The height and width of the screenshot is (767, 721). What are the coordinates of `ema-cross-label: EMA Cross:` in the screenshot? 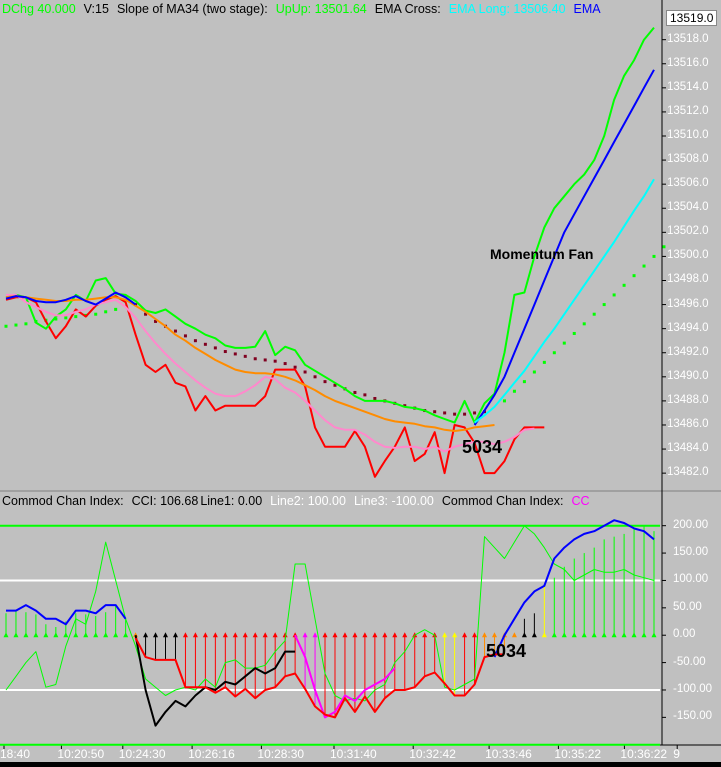 It's located at (407, 9).